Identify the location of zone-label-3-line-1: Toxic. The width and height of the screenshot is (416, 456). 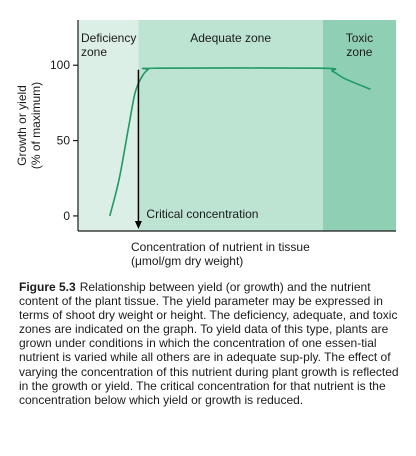
(359, 38).